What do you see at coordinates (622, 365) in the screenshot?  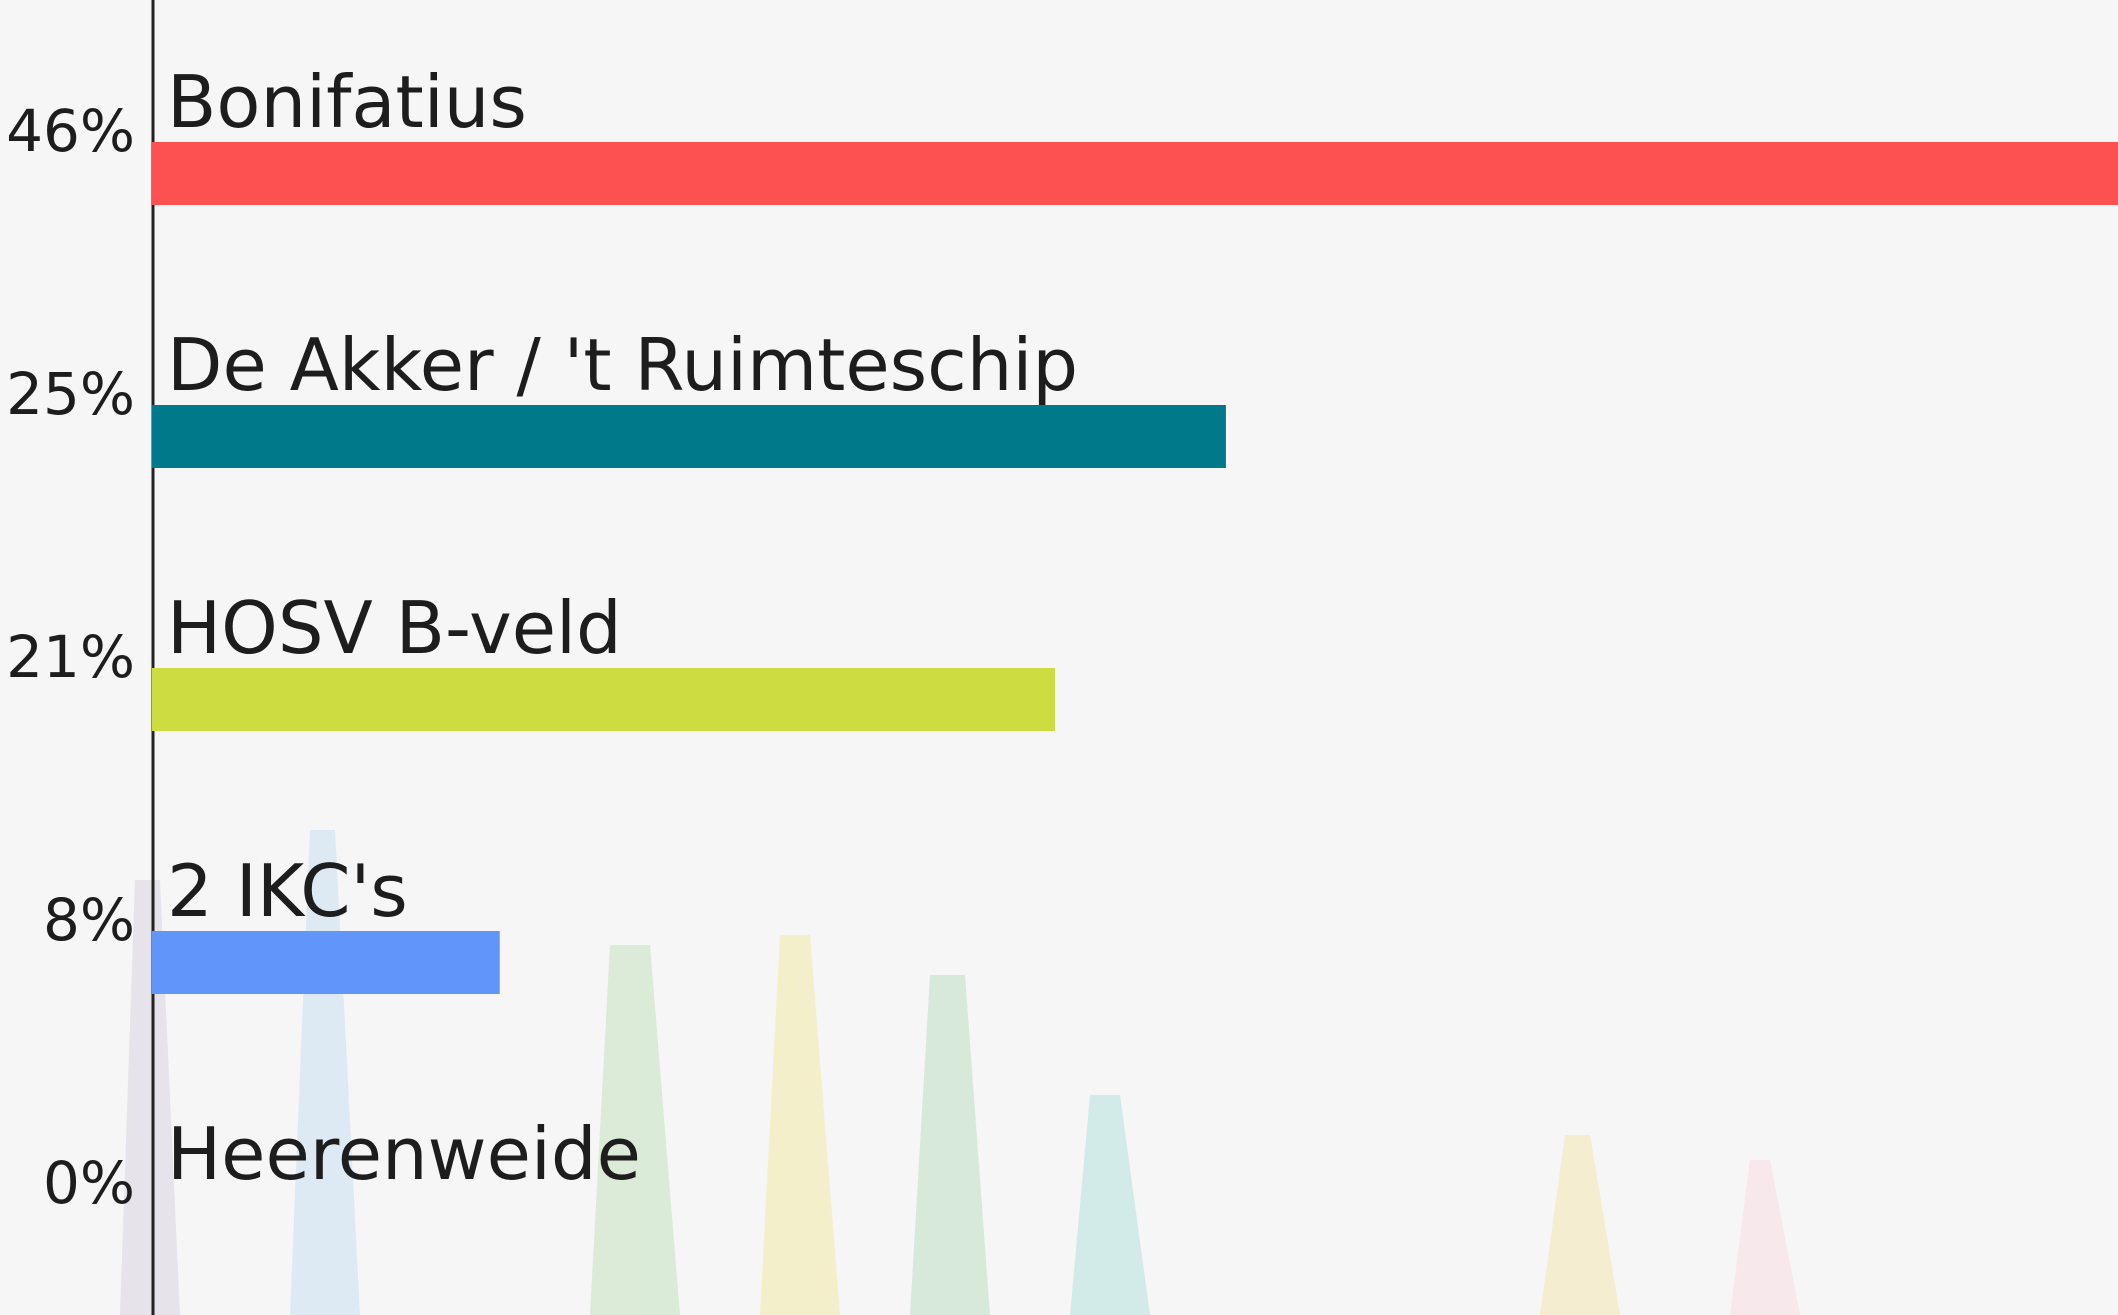 I see `category-label: De Akker / 't Ruimteschip` at bounding box center [622, 365].